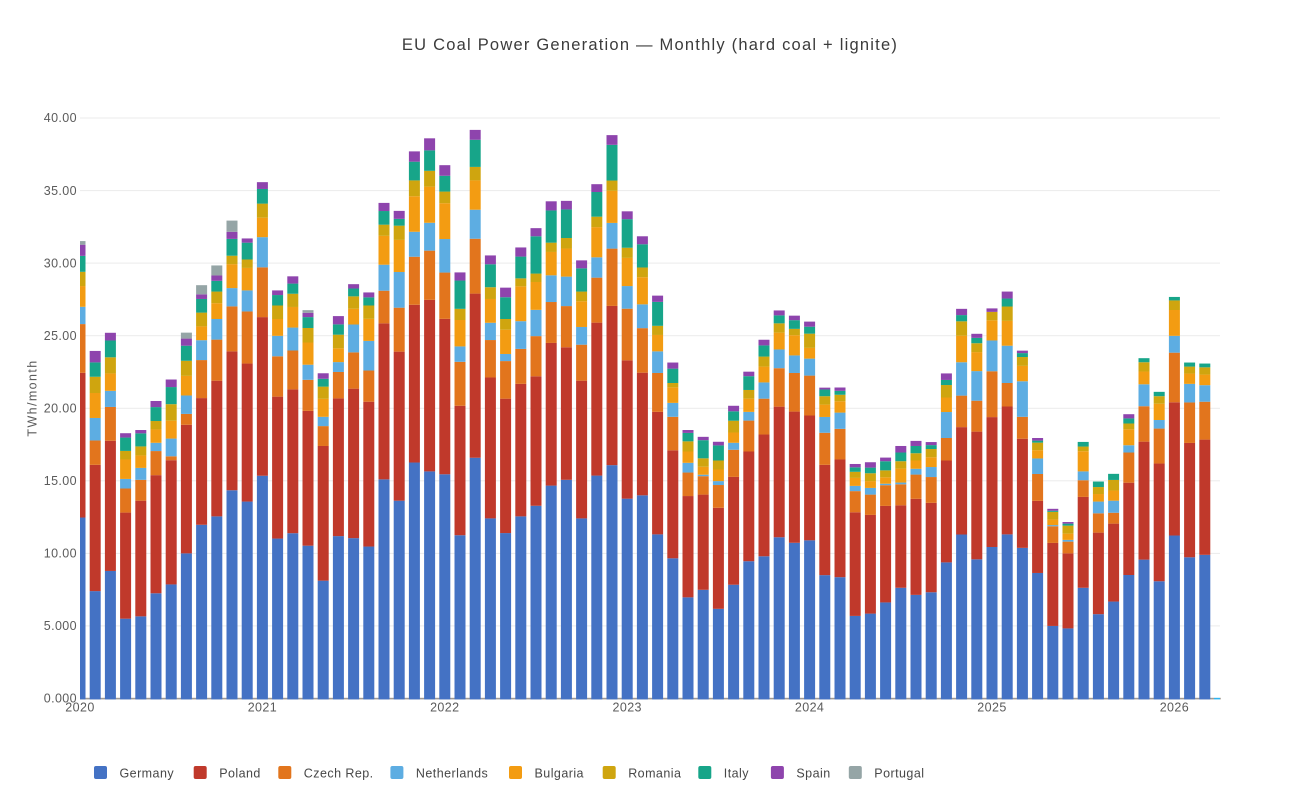  Describe the element at coordinates (60, 626) in the screenshot. I see `svg-text: 5.000` at that location.